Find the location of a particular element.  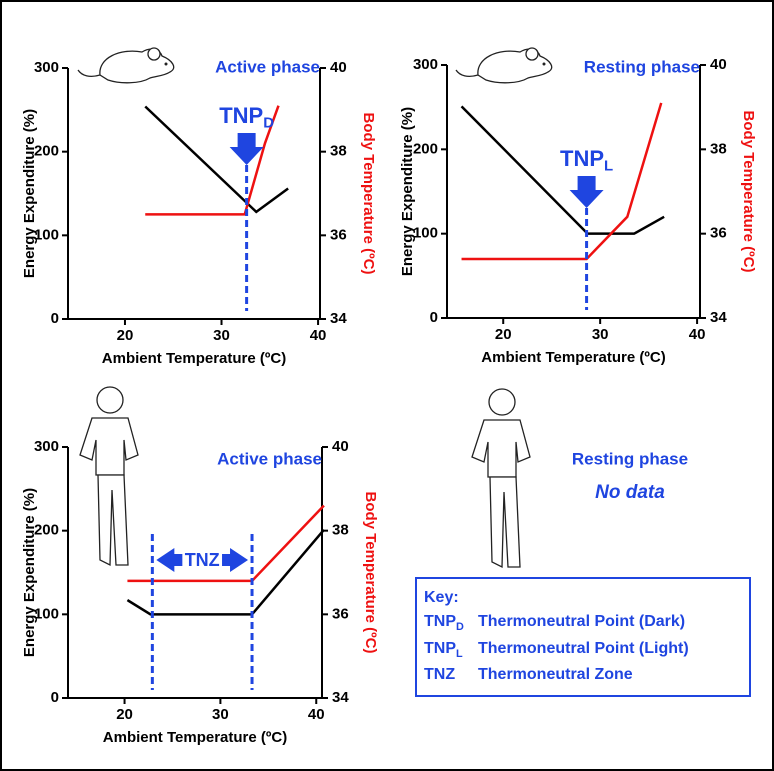

annotation-label-sub: D is located at coordinates (268, 123).